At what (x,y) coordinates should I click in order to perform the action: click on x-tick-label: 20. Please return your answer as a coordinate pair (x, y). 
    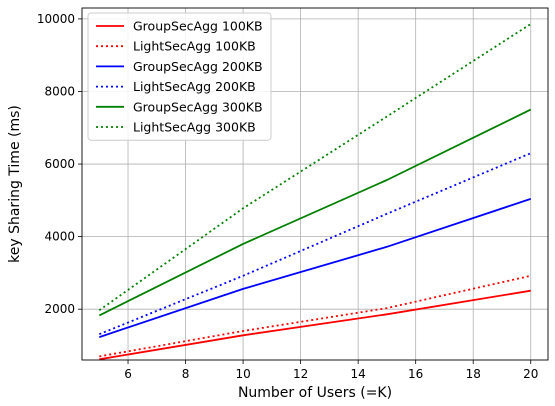
    Looking at the image, I should click on (530, 374).